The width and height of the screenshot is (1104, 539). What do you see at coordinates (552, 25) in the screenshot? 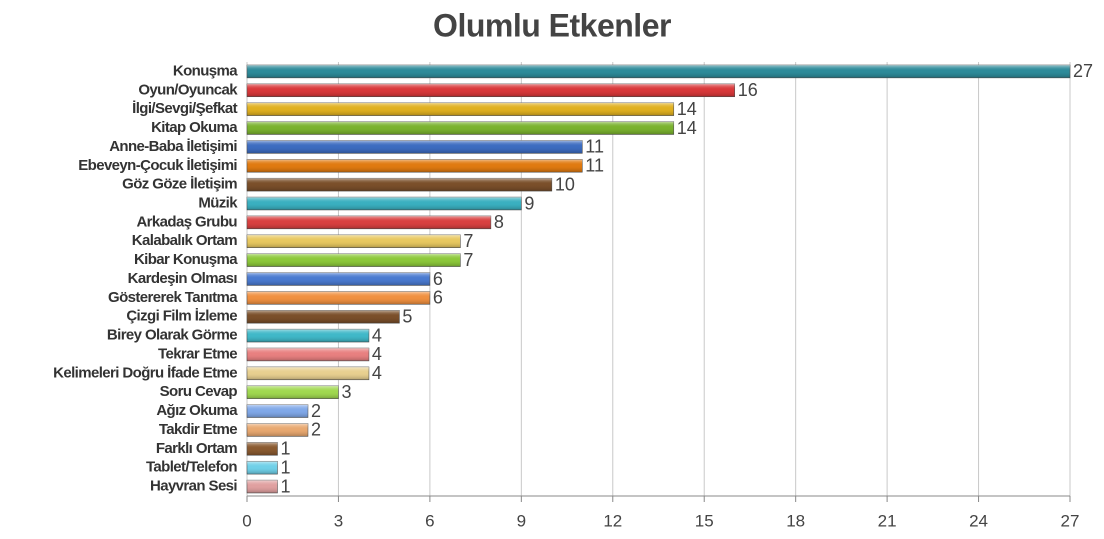
I see `chart-title: Olumlu Etkenler` at bounding box center [552, 25].